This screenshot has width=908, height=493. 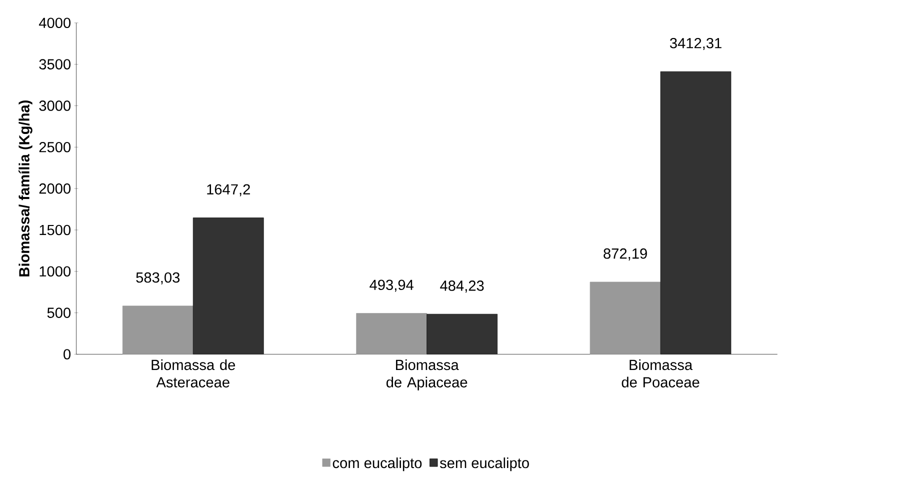 I want to click on y-tick-label: 2500, so click(x=55, y=147).